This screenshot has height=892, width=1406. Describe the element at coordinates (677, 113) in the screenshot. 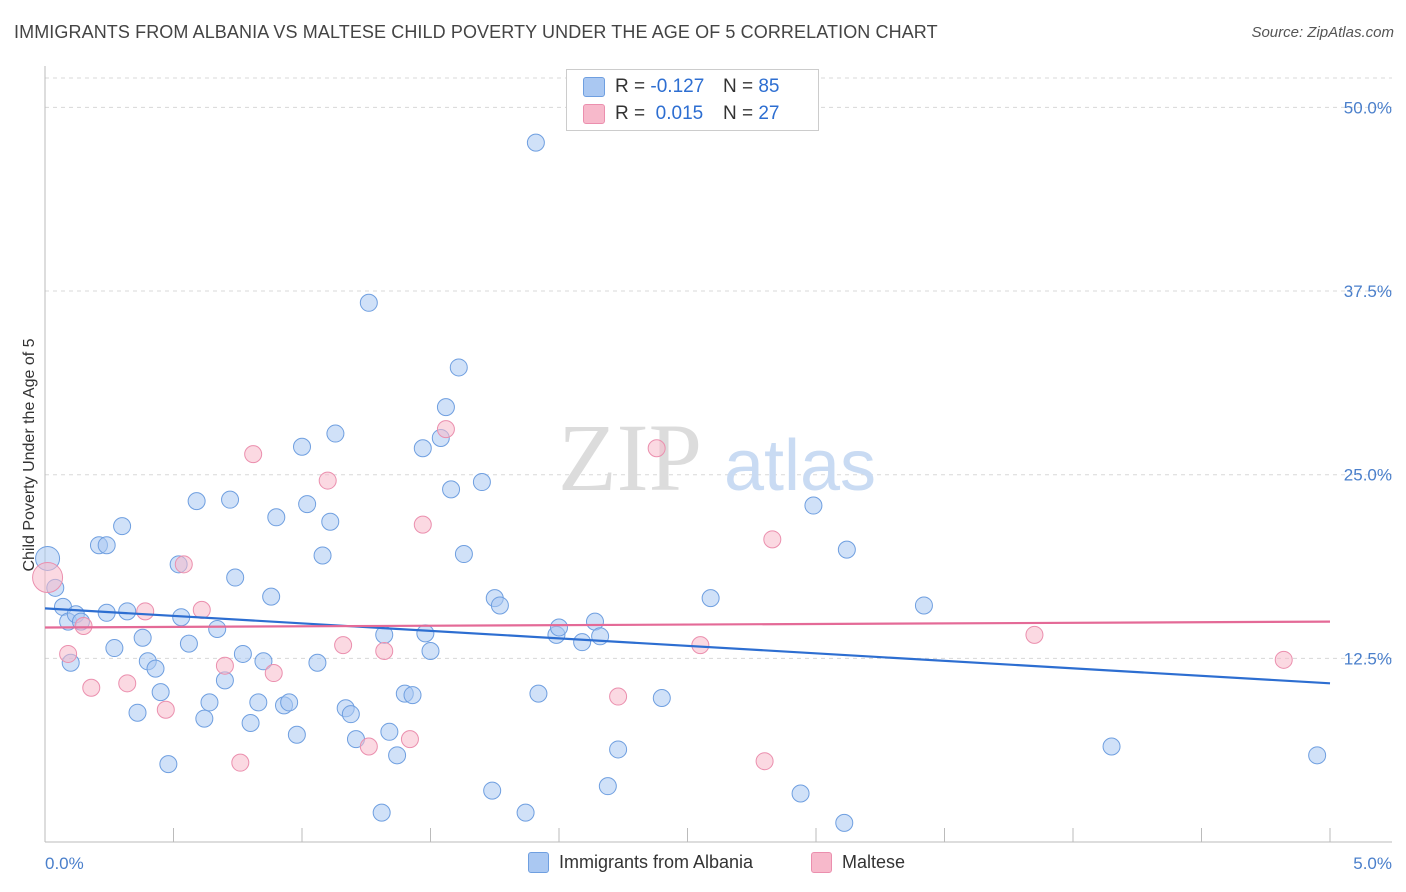

I see `legend-r-value: 0.015` at that location.